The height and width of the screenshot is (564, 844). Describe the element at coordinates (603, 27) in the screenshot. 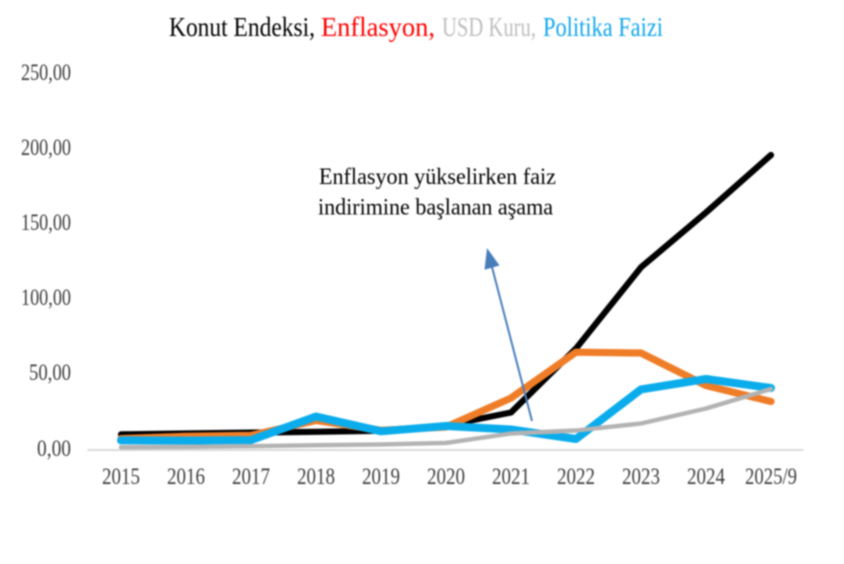

I see `svg-text: Politika Faizi` at that location.